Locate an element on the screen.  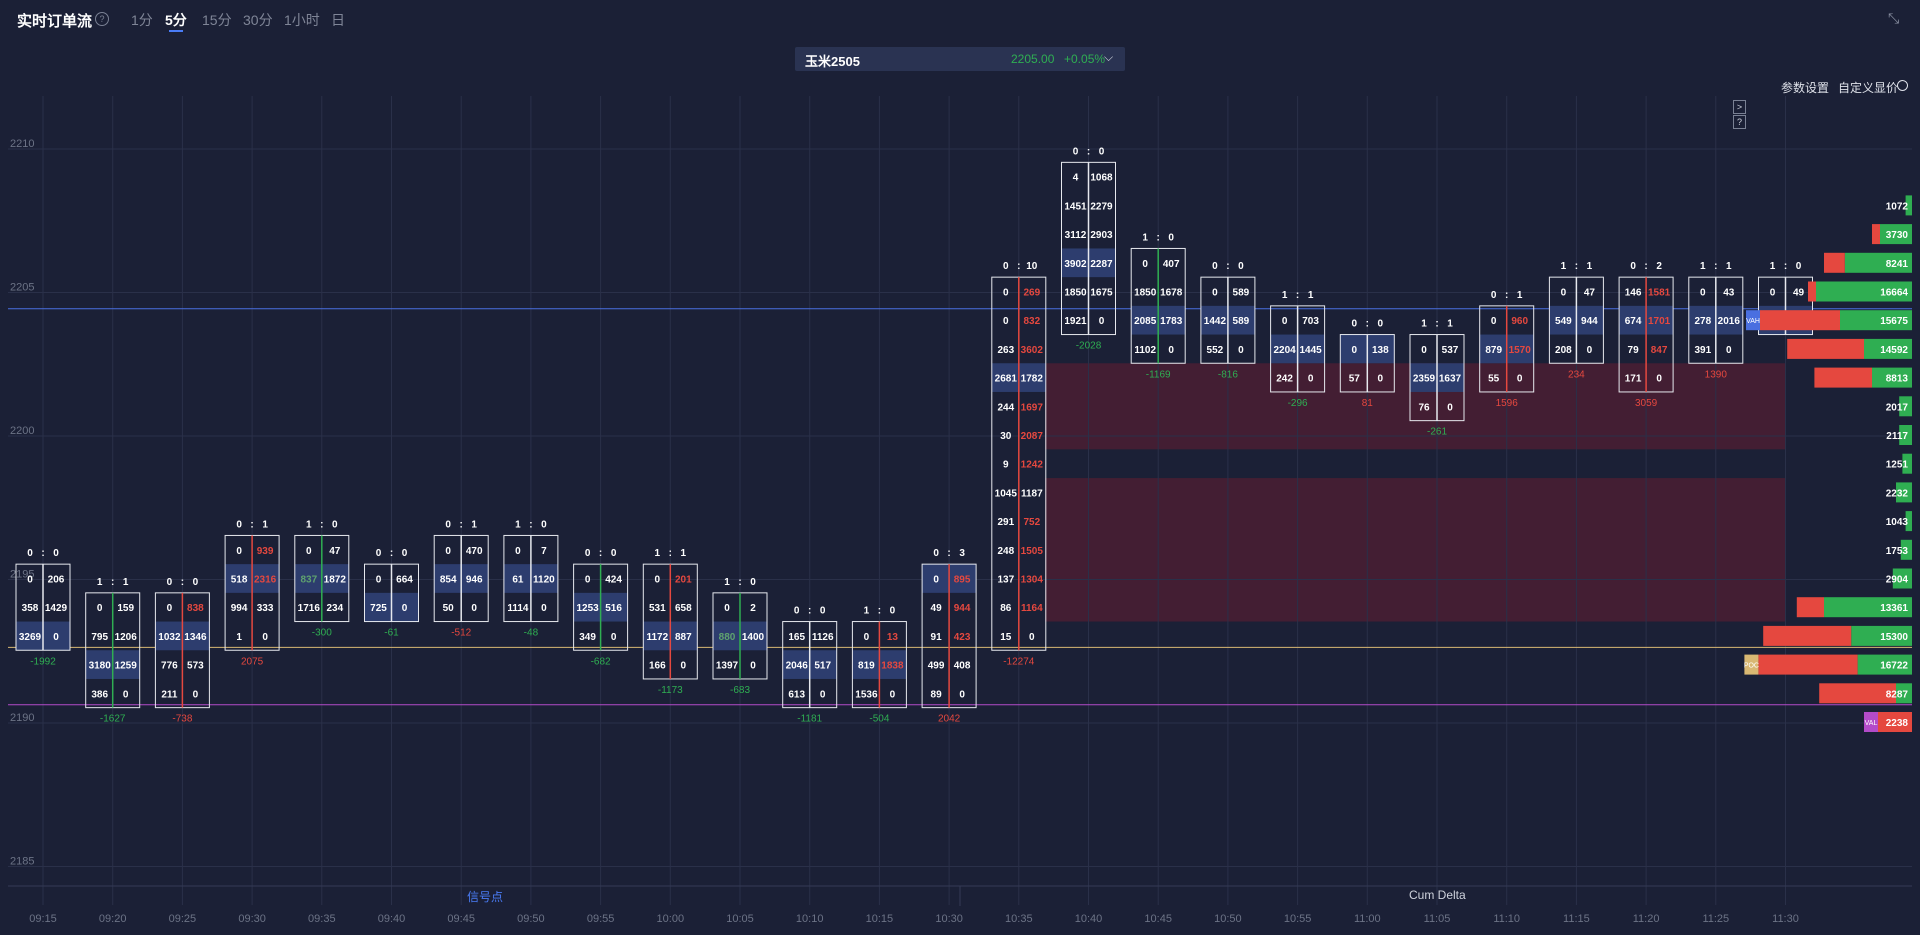
profile-tag-label: VAL is located at coordinates (1871, 723).